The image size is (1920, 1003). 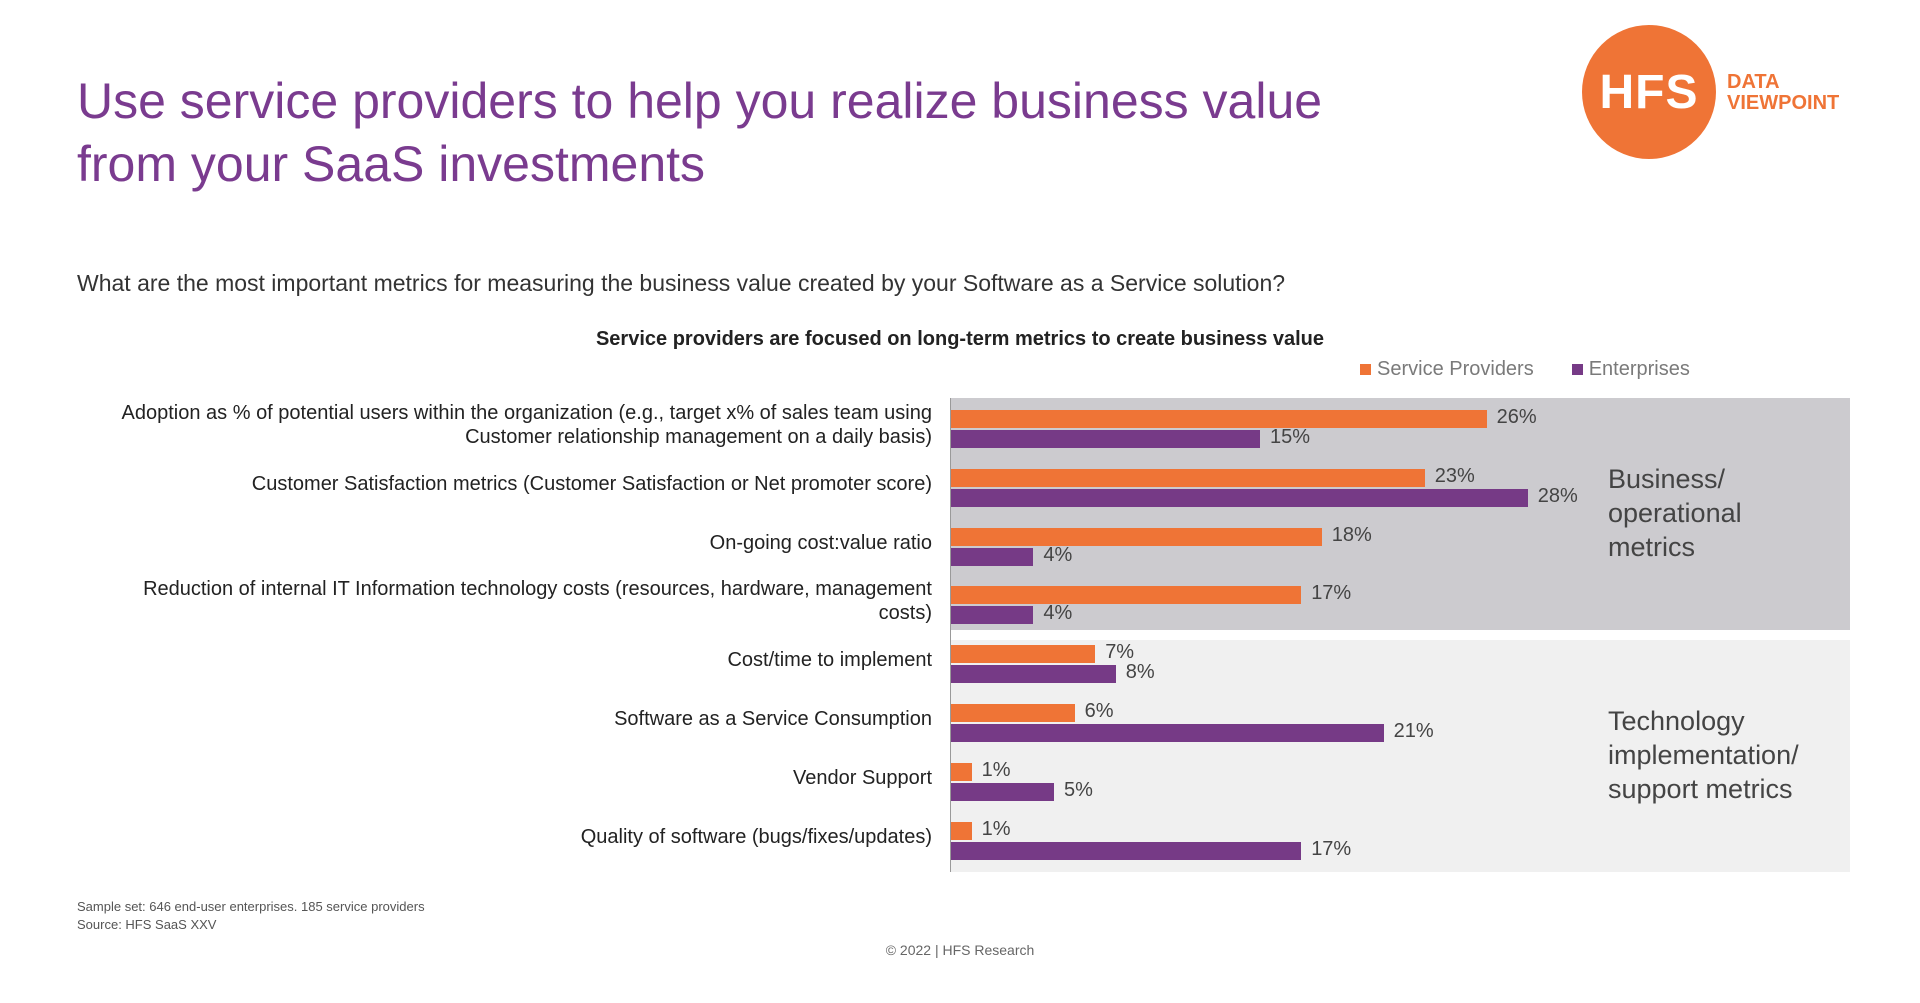 What do you see at coordinates (496, 778) in the screenshot?
I see `category-label: Vendor Support` at bounding box center [496, 778].